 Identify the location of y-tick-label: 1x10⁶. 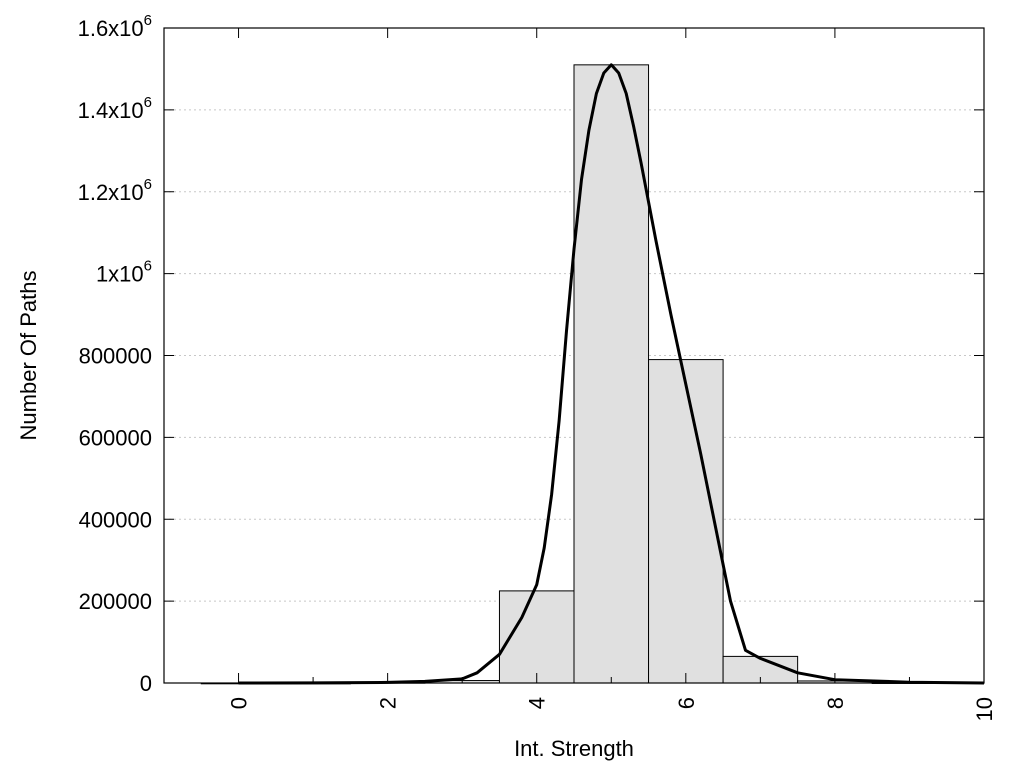
(124, 272).